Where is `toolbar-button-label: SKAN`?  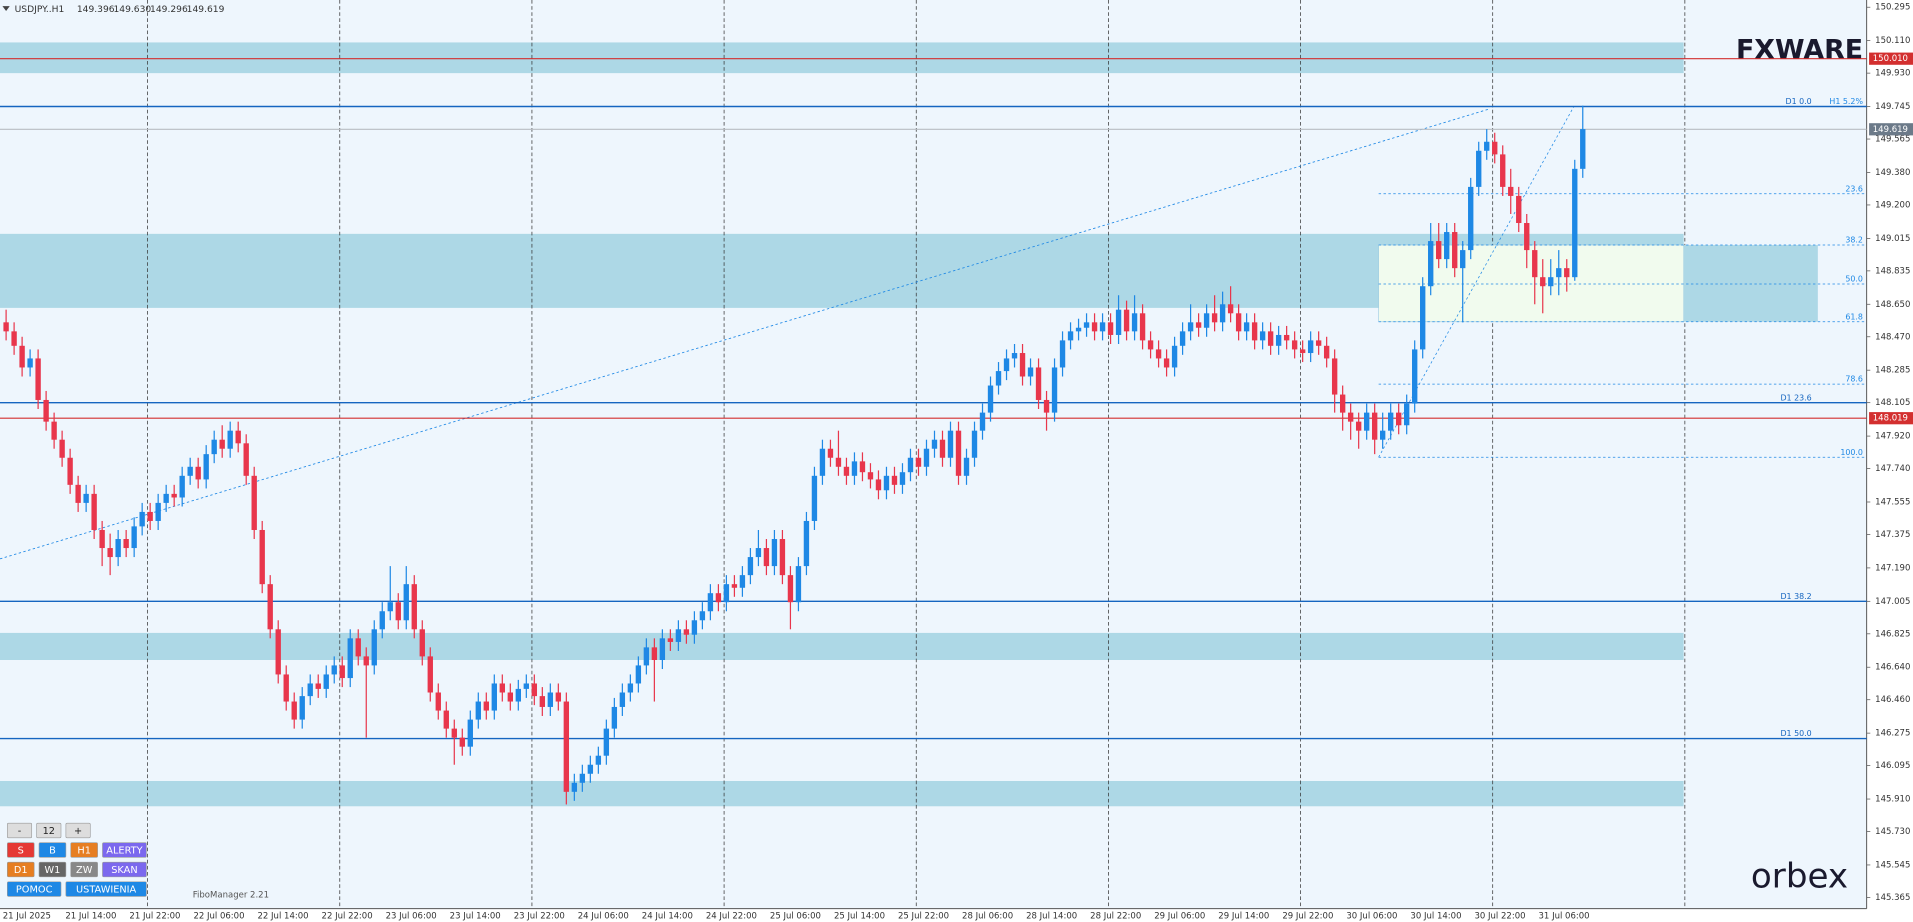
toolbar-button-label: SKAN is located at coordinates (124, 870).